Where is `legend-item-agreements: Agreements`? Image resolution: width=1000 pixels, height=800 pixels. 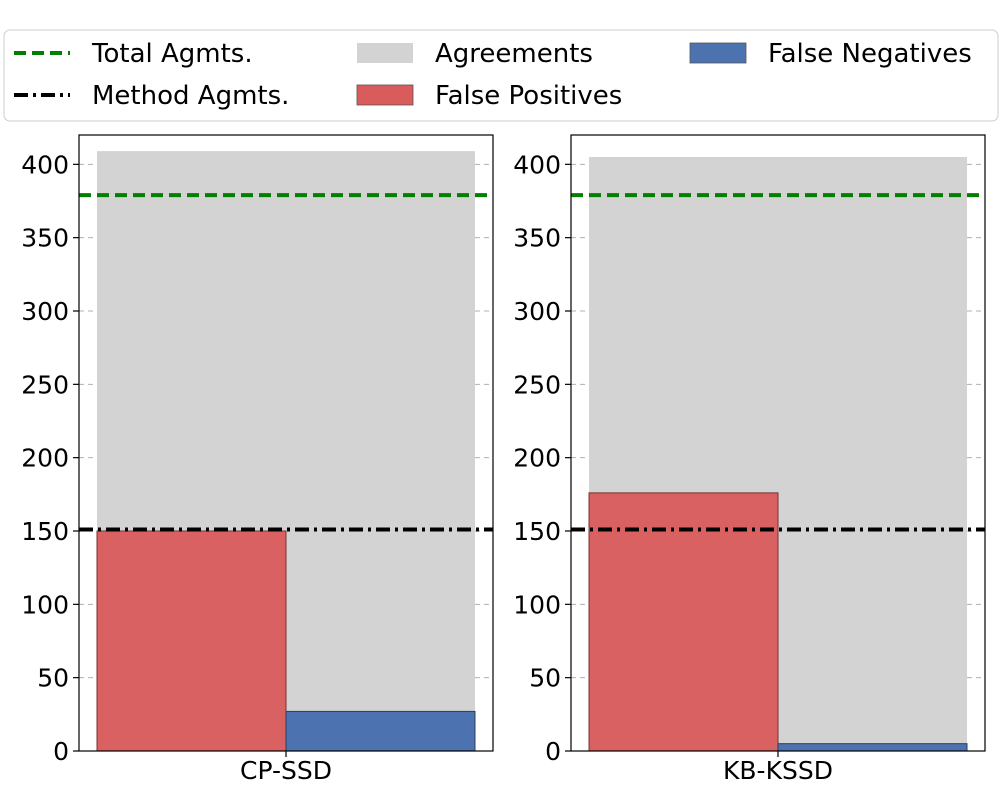
legend-item-agreements: Agreements is located at coordinates (475, 54).